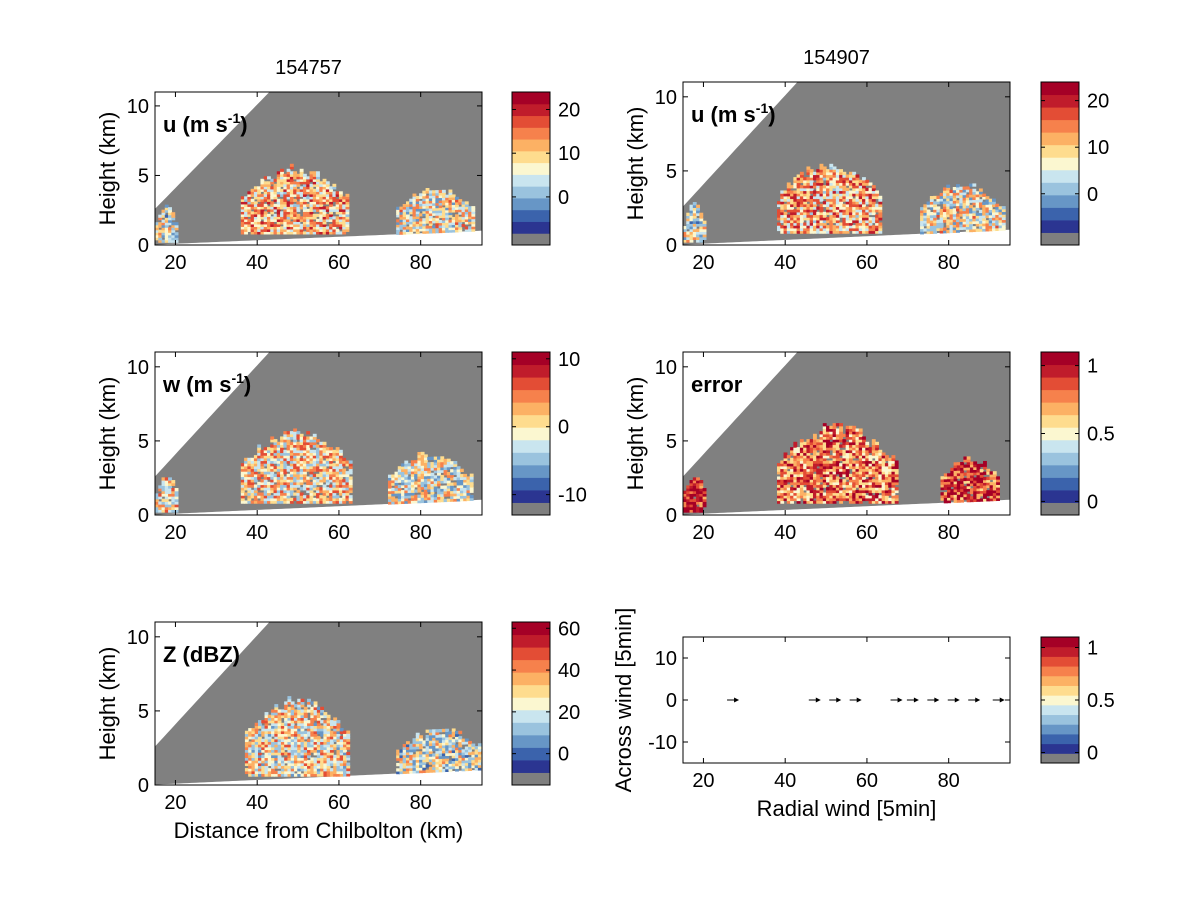 The image size is (1200, 900). What do you see at coordinates (531, 471) in the screenshot?
I see `colorbar-segment` at bounding box center [531, 471].